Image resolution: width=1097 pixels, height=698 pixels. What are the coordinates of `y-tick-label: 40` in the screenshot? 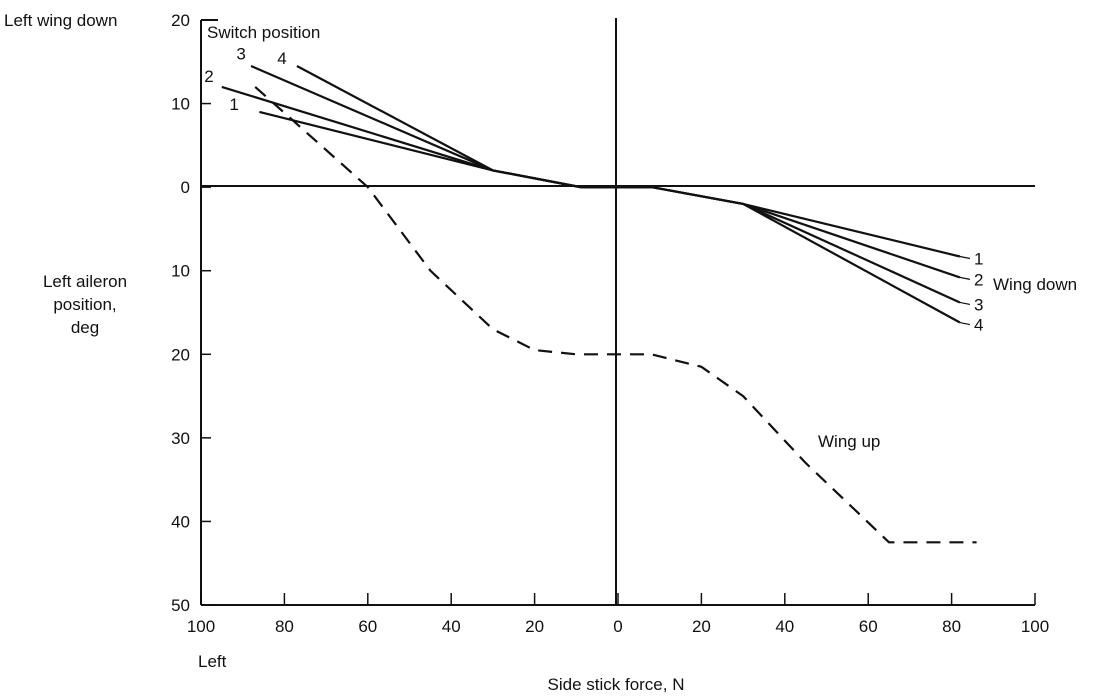 It's located at (180, 521).